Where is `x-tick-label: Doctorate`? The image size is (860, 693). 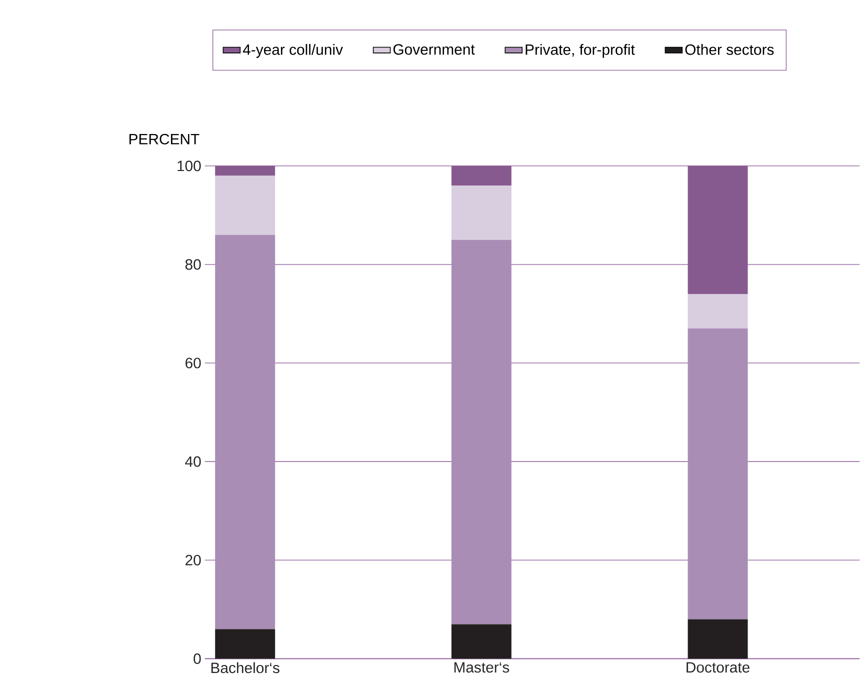
x-tick-label: Doctorate is located at coordinates (718, 667).